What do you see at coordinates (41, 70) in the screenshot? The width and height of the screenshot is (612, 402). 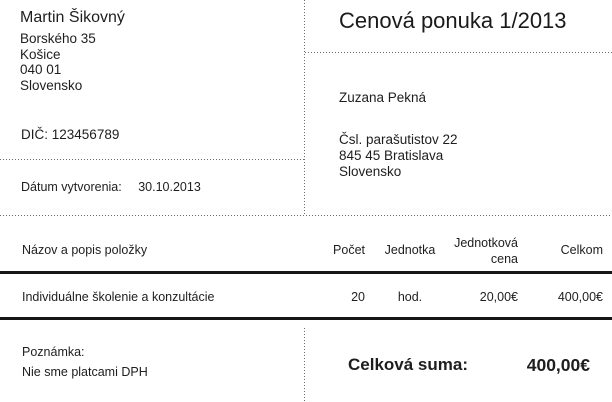 I see `sender-address-line: 040 01` at bounding box center [41, 70].